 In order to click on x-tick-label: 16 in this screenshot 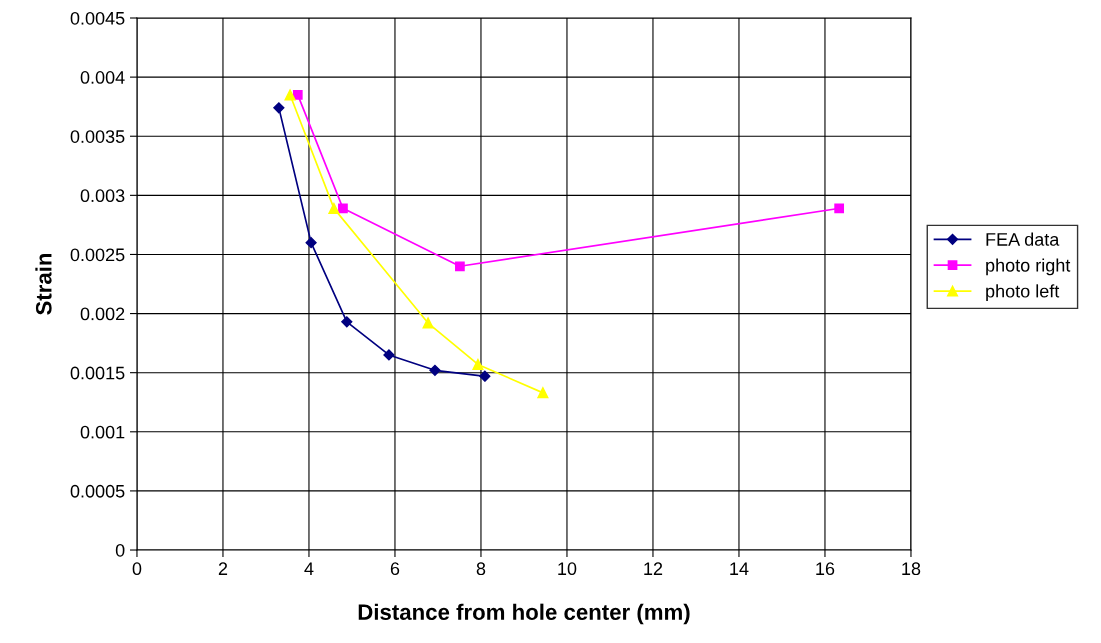, I will do `click(825, 569)`.